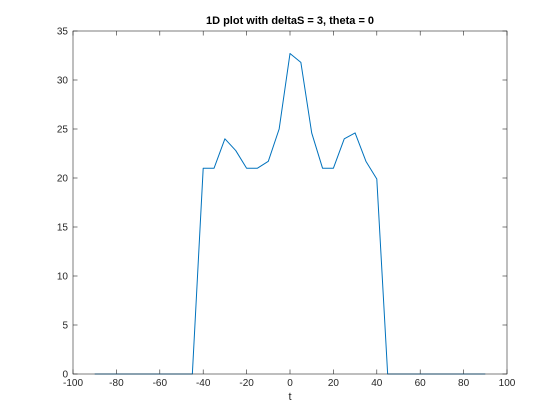  What do you see at coordinates (63, 130) in the screenshot?
I see `y-tick-label: 25` at bounding box center [63, 130].